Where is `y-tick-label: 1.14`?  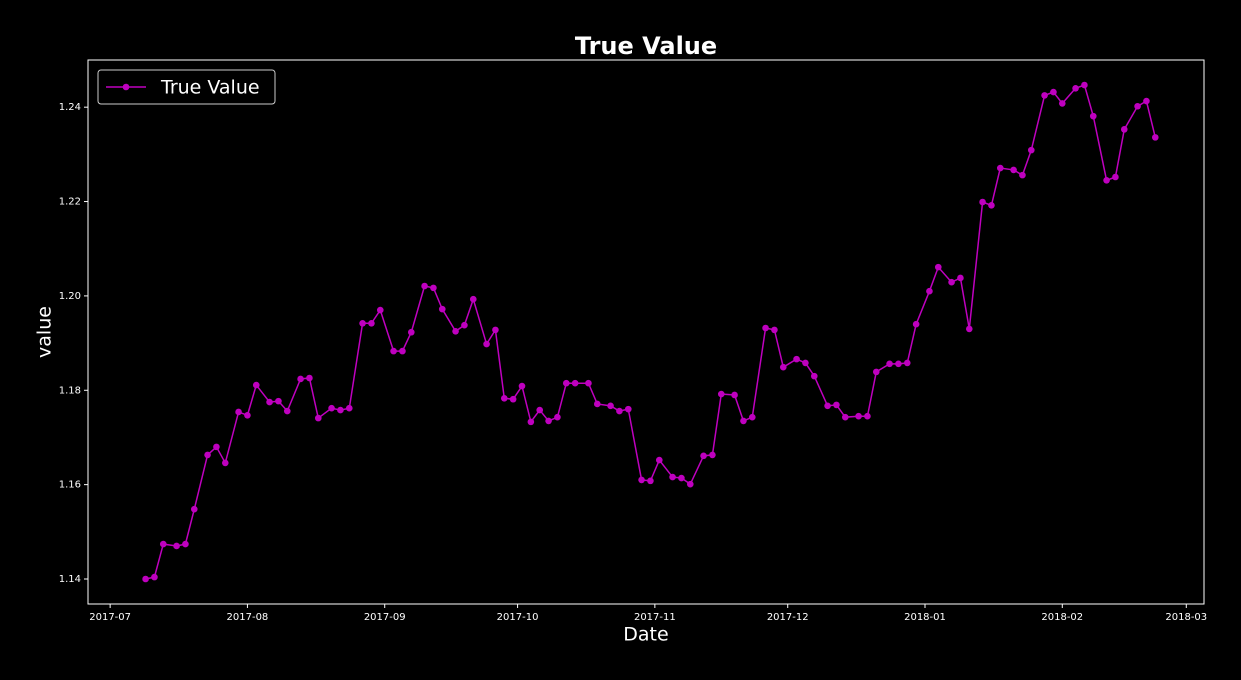
y-tick-label: 1.14 is located at coordinates (70, 579).